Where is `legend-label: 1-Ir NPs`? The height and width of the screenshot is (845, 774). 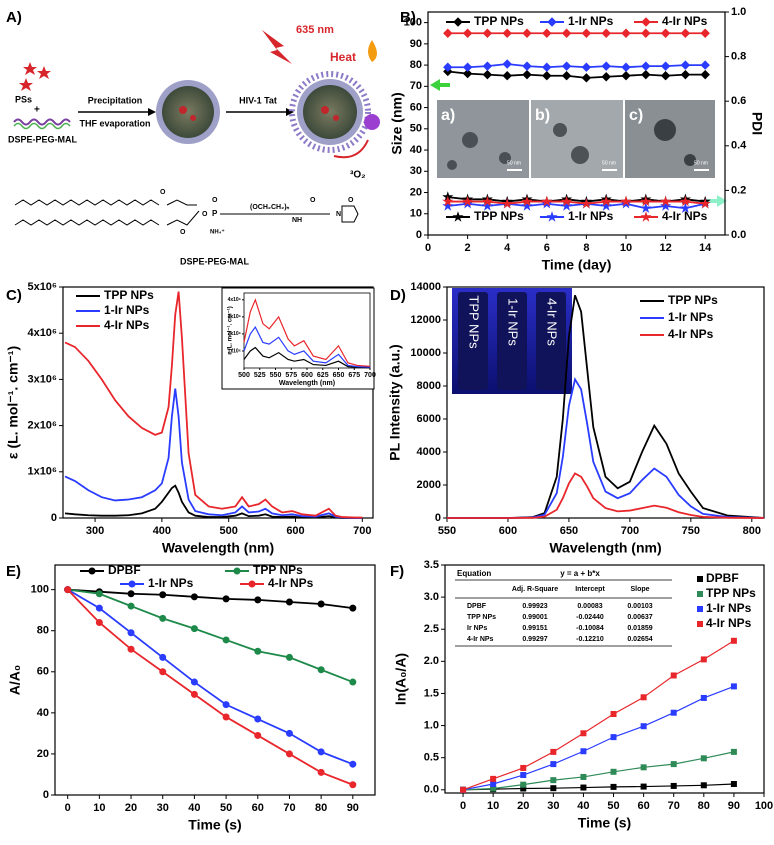
legend-label: 1-Ir NPs is located at coordinates (591, 21).